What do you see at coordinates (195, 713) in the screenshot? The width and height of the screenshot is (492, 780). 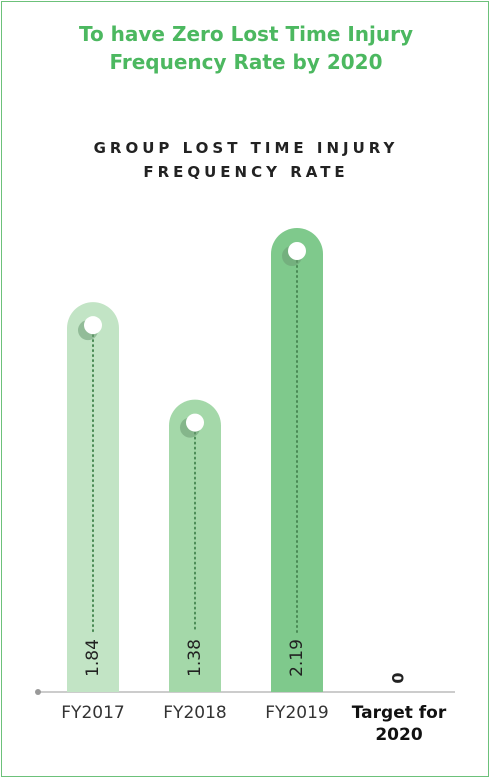 I see `x-tick-label: FY2018` at bounding box center [195, 713].